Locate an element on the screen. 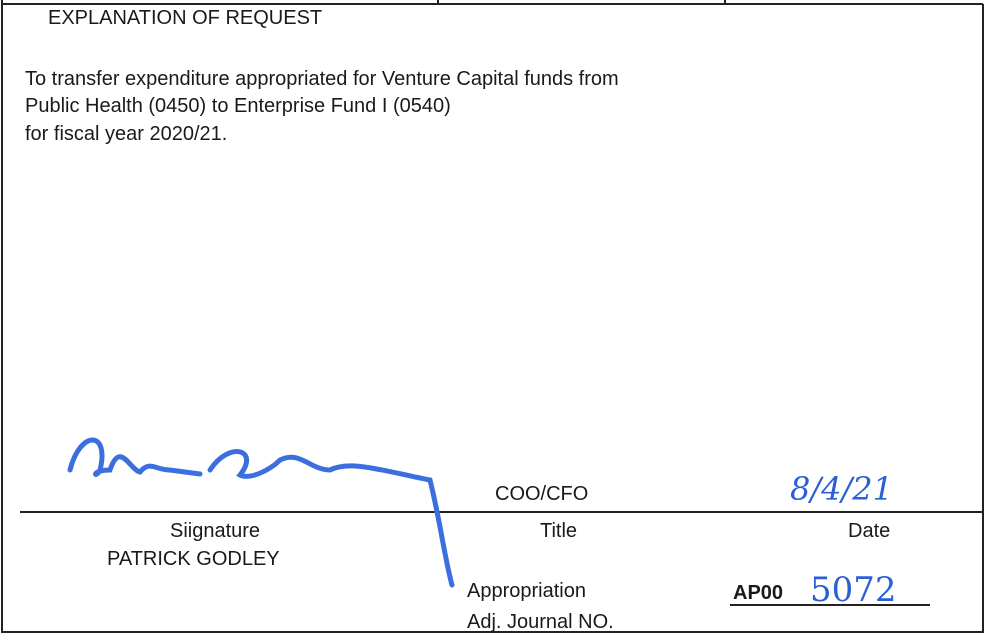 Image resolution: width=985 pixels, height=640 pixels. journal-label: Adj. Journal NO. is located at coordinates (540, 622).